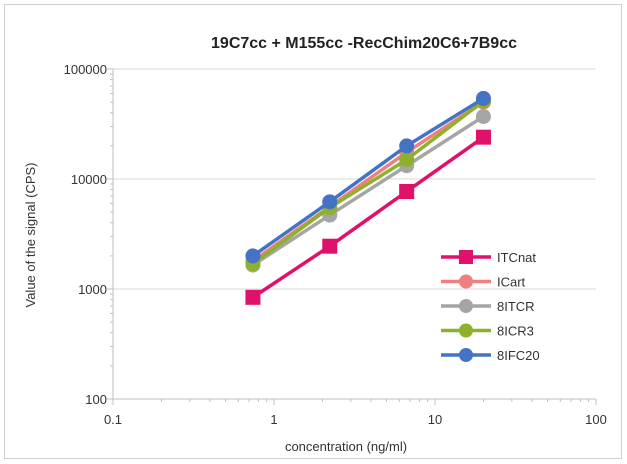 The height and width of the screenshot is (464, 627). I want to click on series-8IFC20, so click(368, 177).